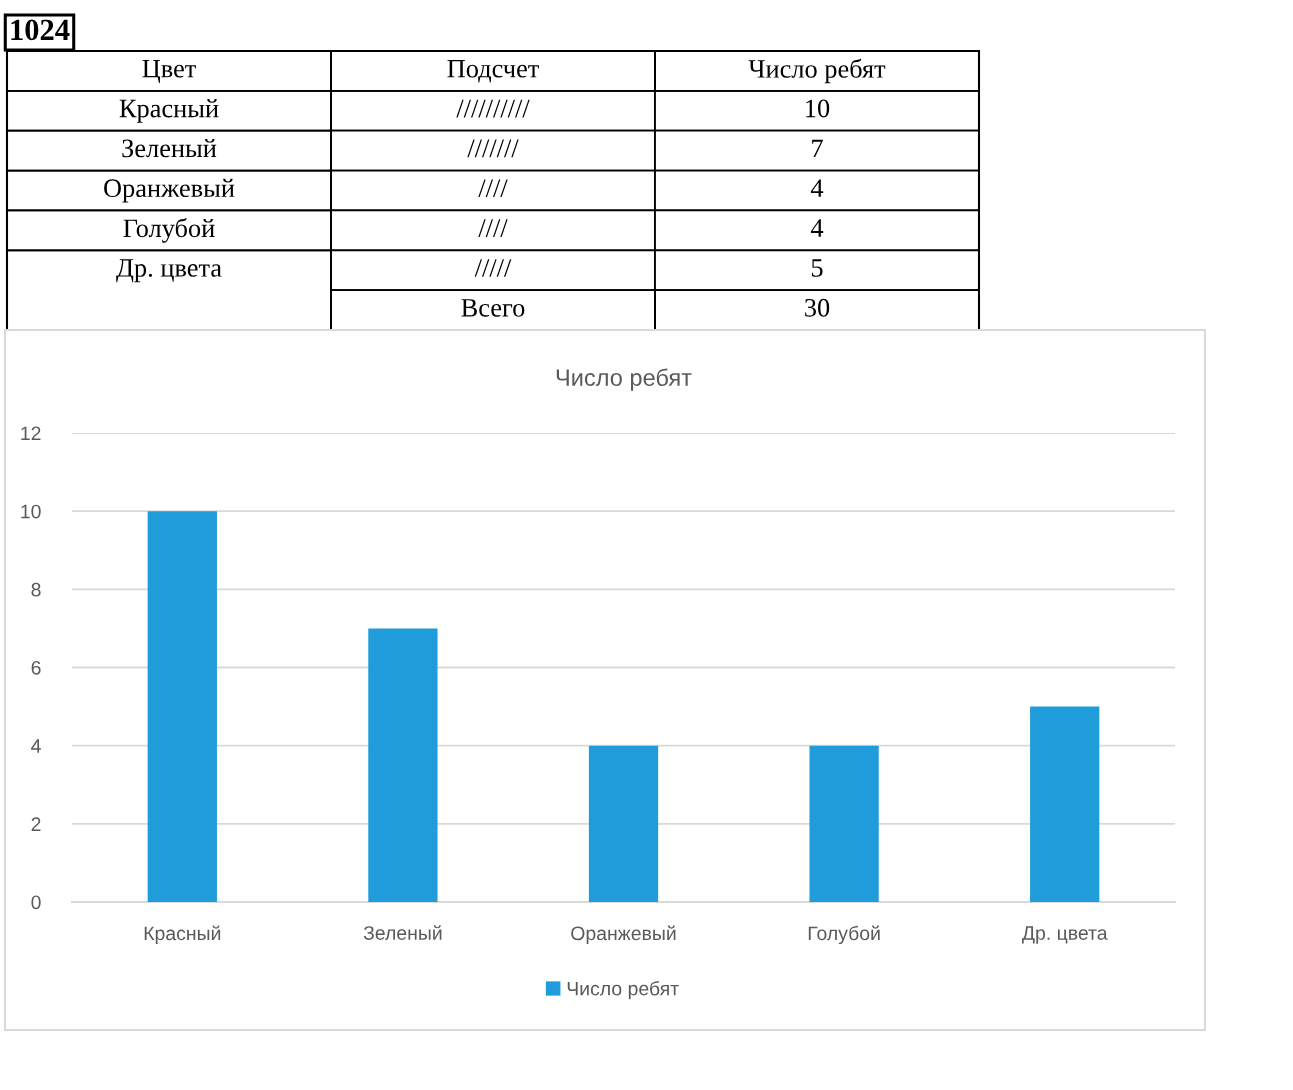 The width and height of the screenshot is (1293, 1090). Describe the element at coordinates (169, 148) in the screenshot. I see `y-tick-label: Зеленый` at that location.